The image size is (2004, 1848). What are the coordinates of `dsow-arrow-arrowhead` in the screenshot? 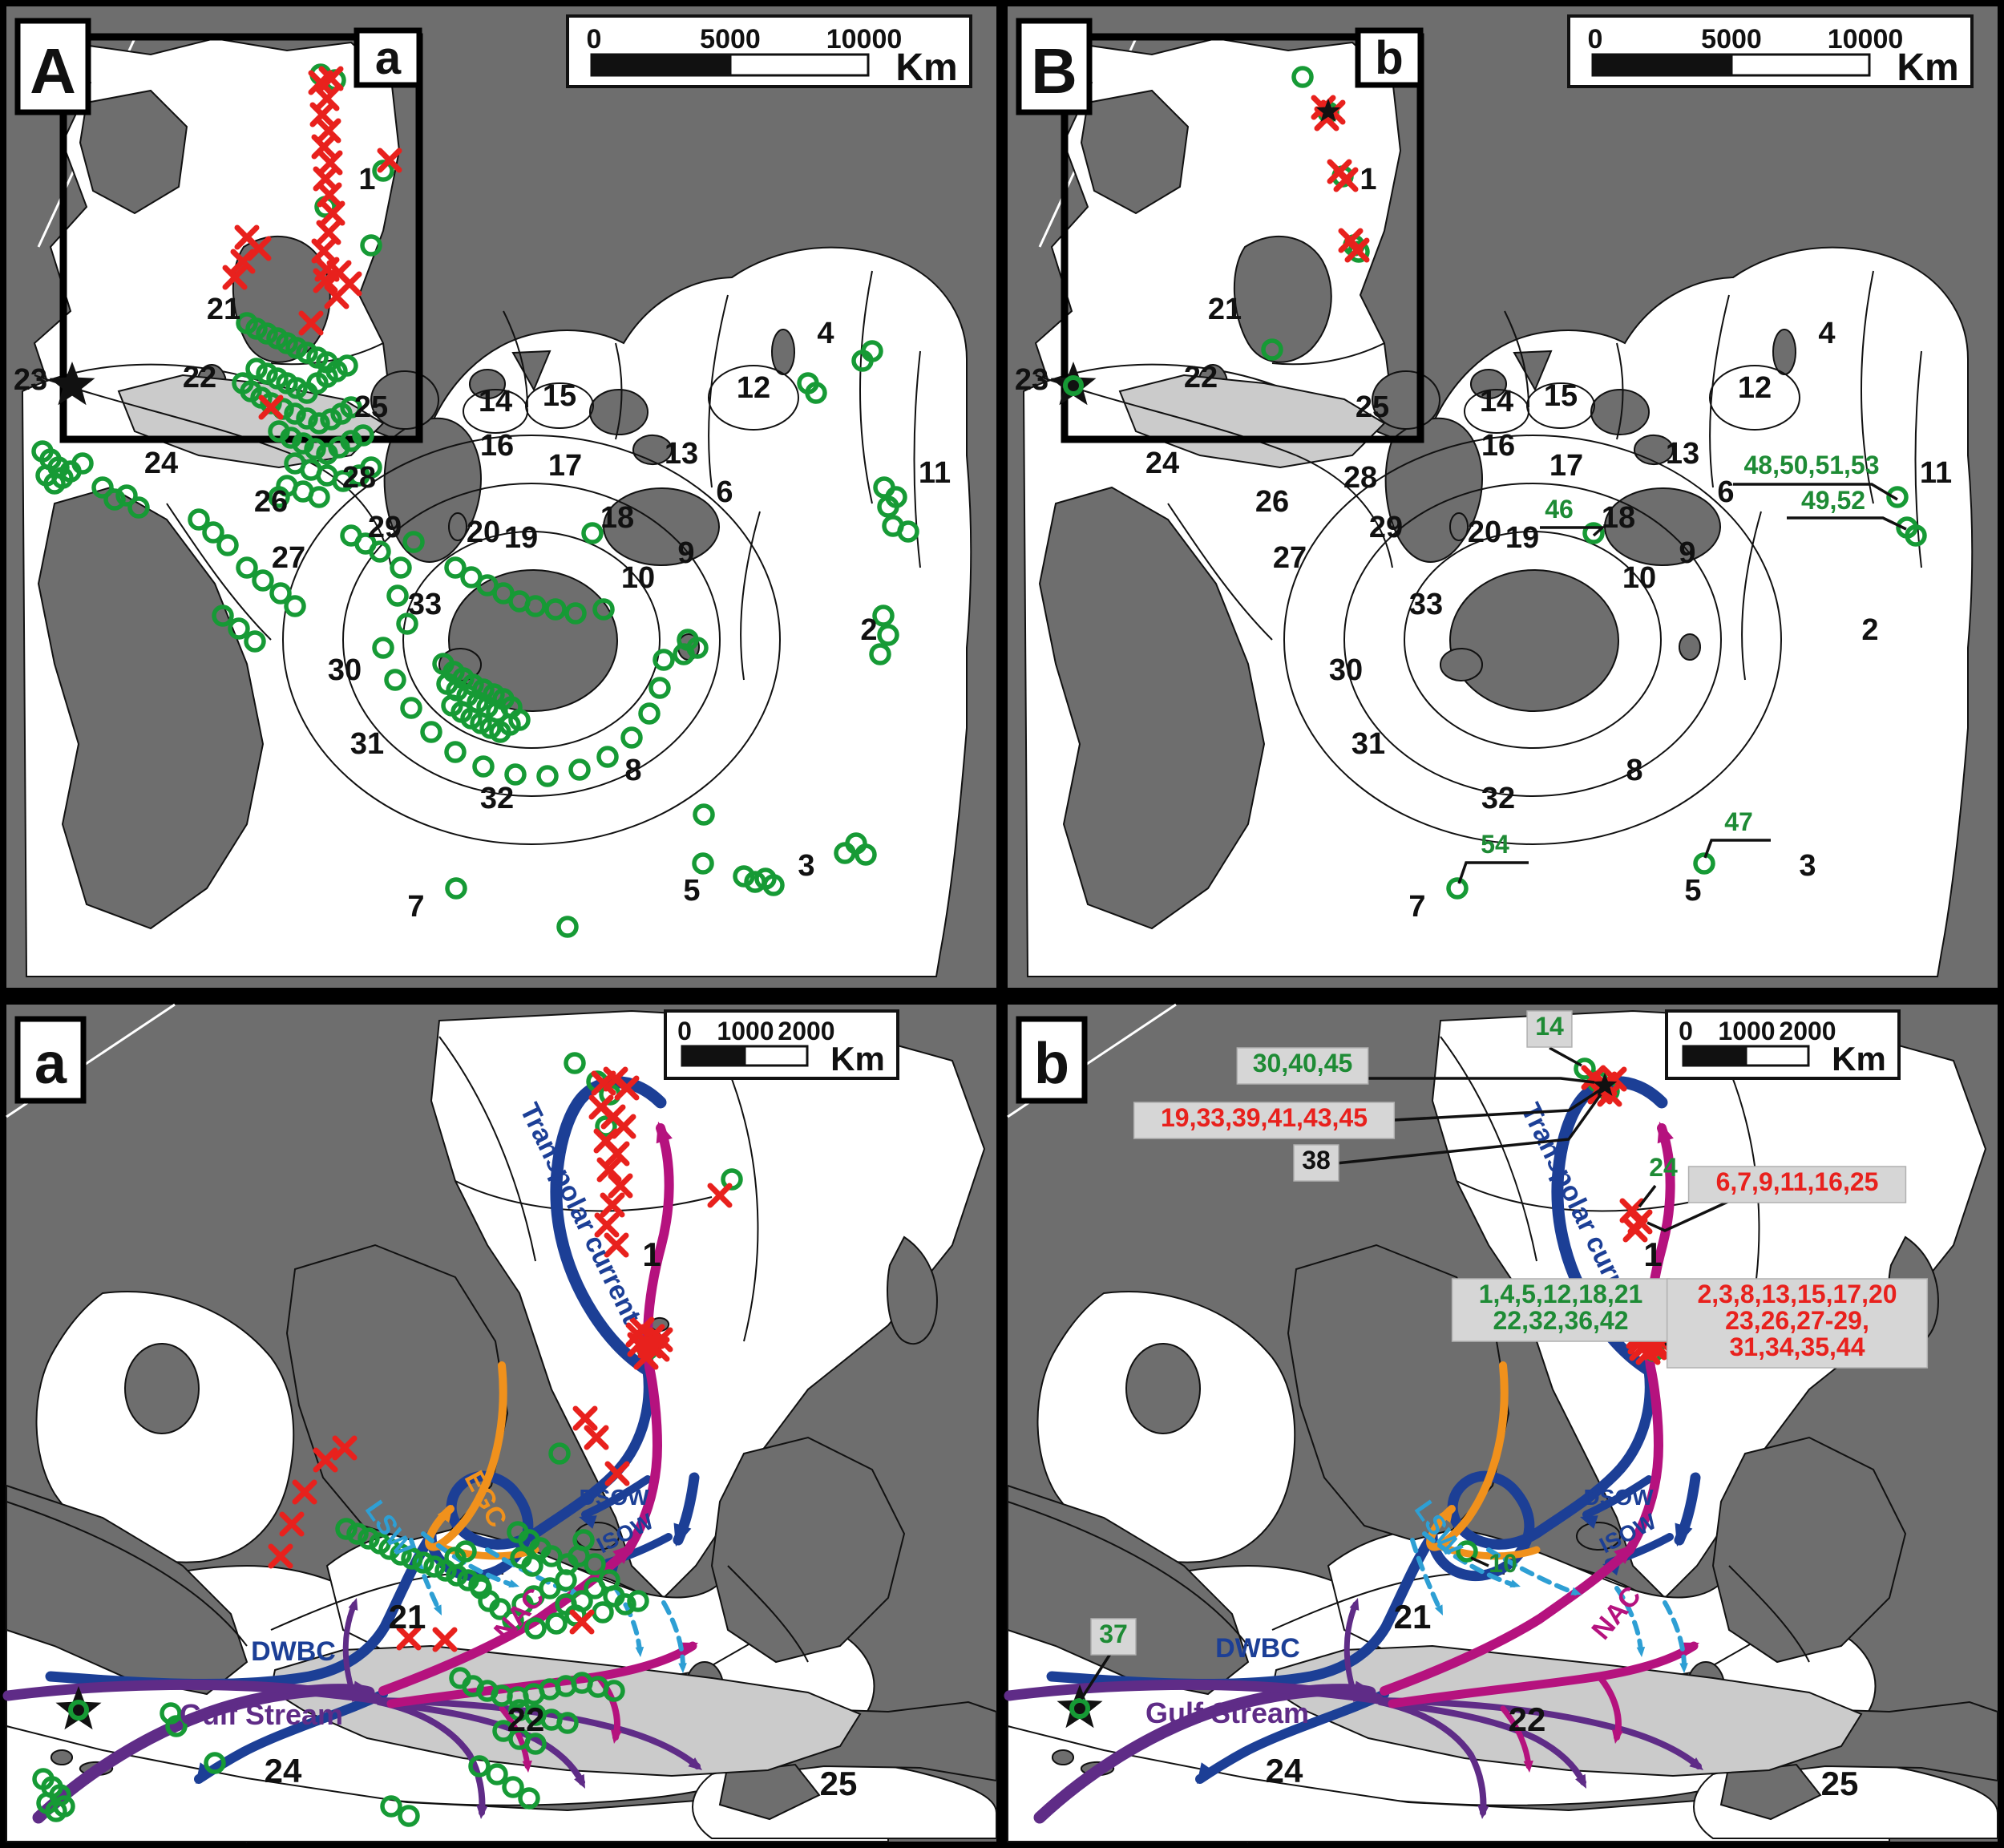 It's located at (1589, 1522).